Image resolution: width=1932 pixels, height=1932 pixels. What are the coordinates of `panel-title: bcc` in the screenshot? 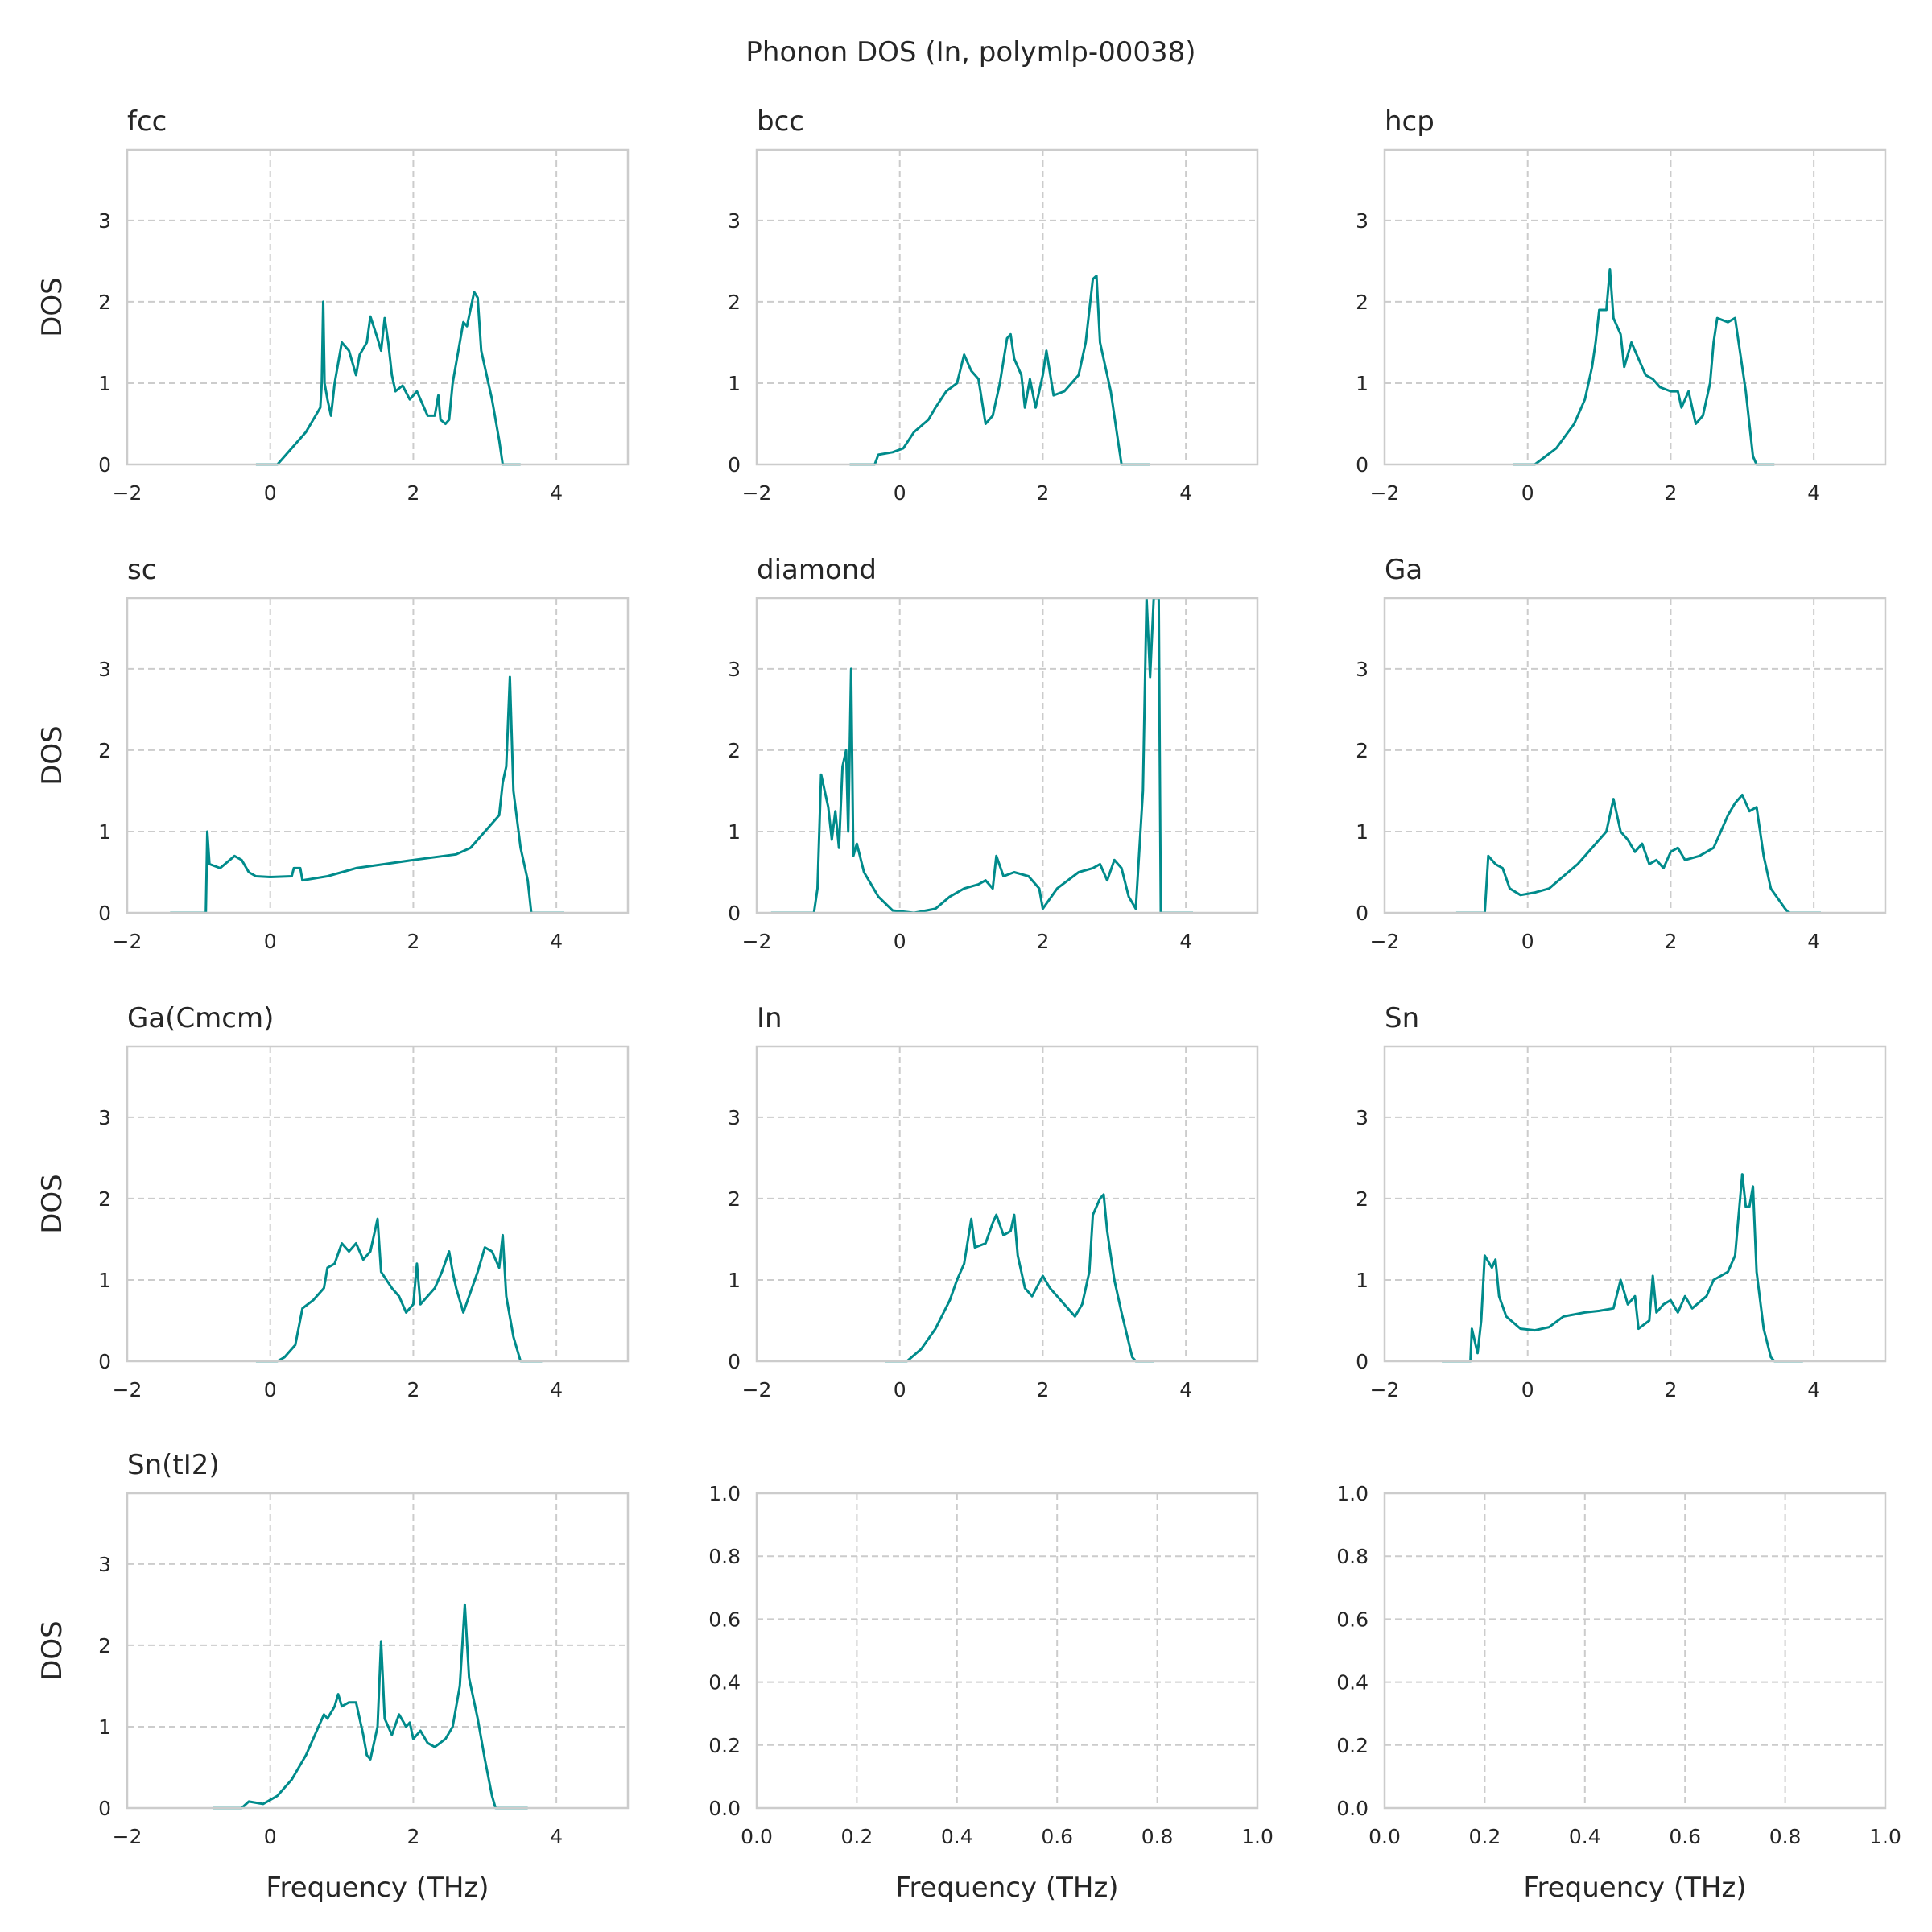 It's located at (780, 121).